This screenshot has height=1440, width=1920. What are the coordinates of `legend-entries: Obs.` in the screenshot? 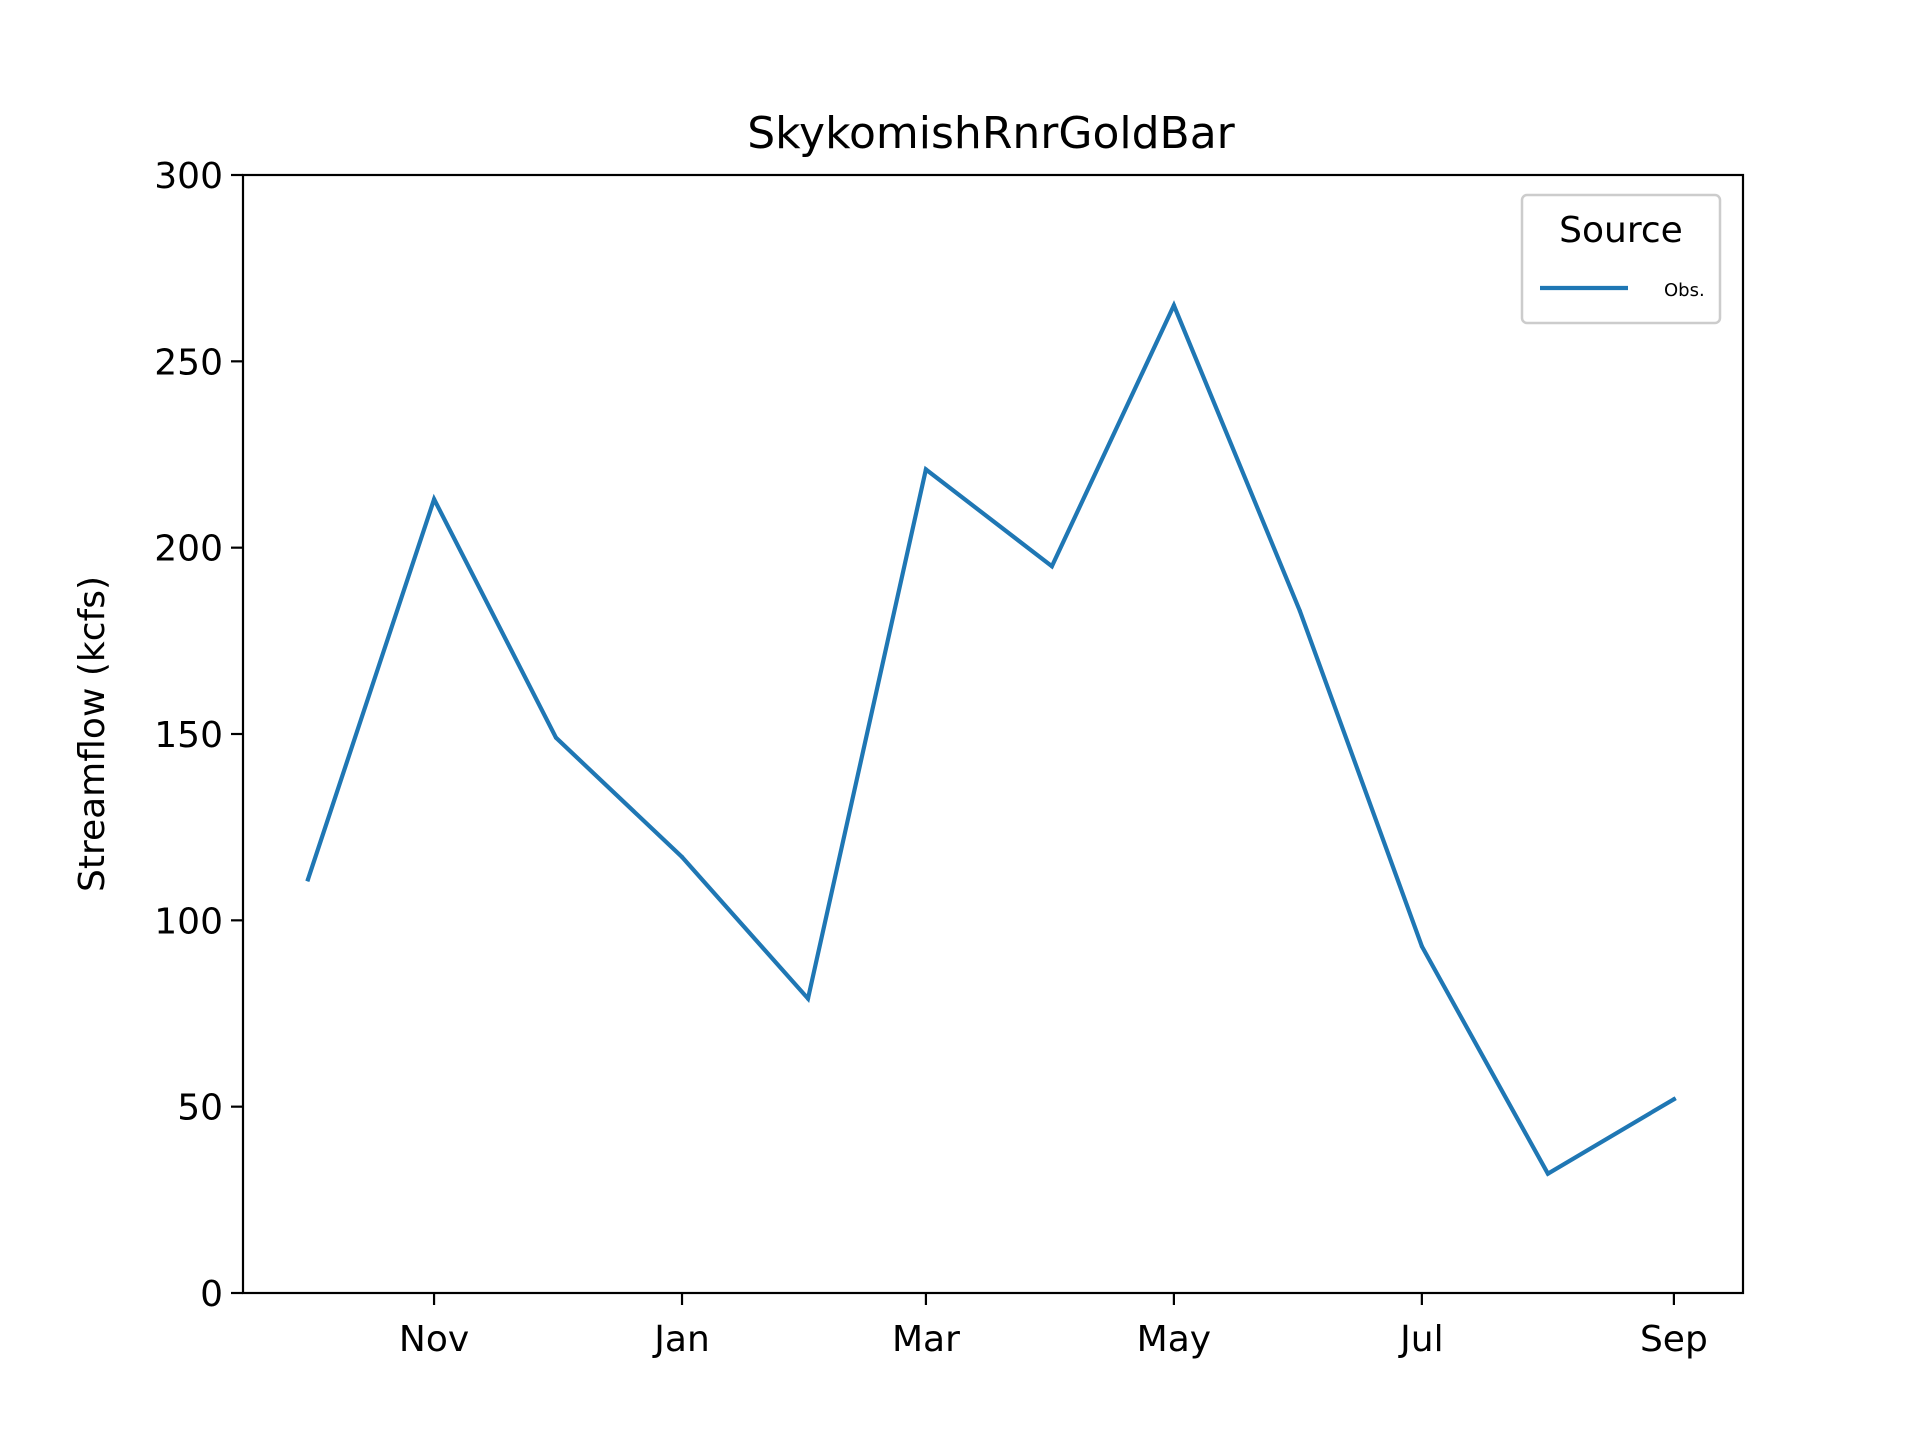 It's located at (1622, 290).